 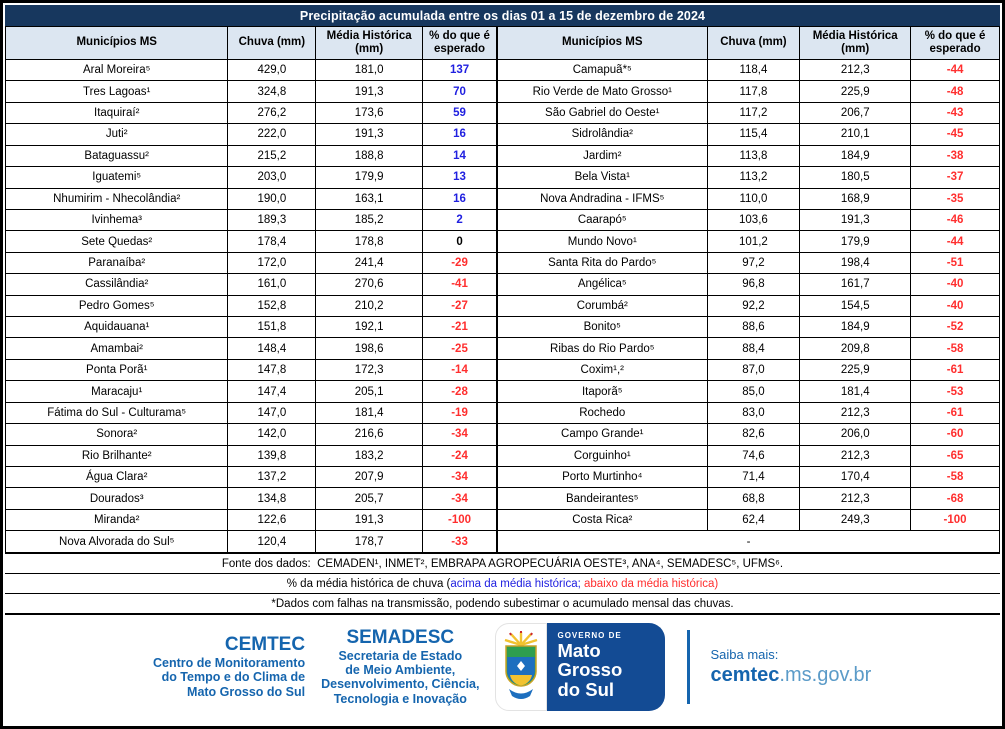 I want to click on chuva-cell: 190,0, so click(x=272, y=198).